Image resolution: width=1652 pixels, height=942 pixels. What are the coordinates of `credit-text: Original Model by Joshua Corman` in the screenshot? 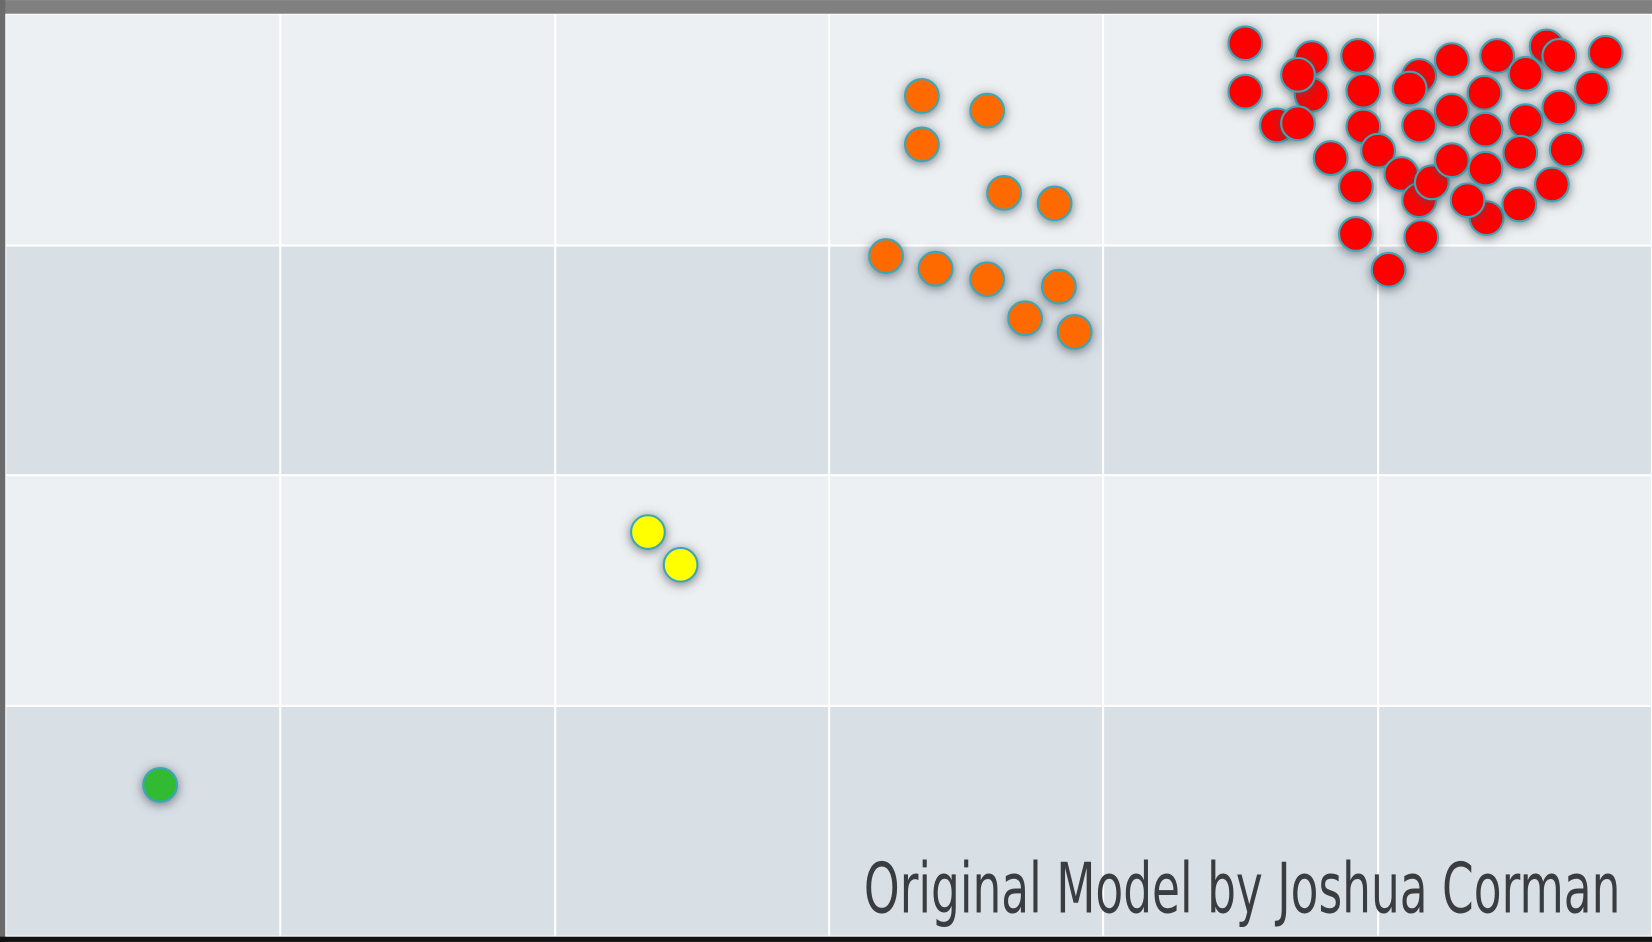 It's located at (1242, 888).